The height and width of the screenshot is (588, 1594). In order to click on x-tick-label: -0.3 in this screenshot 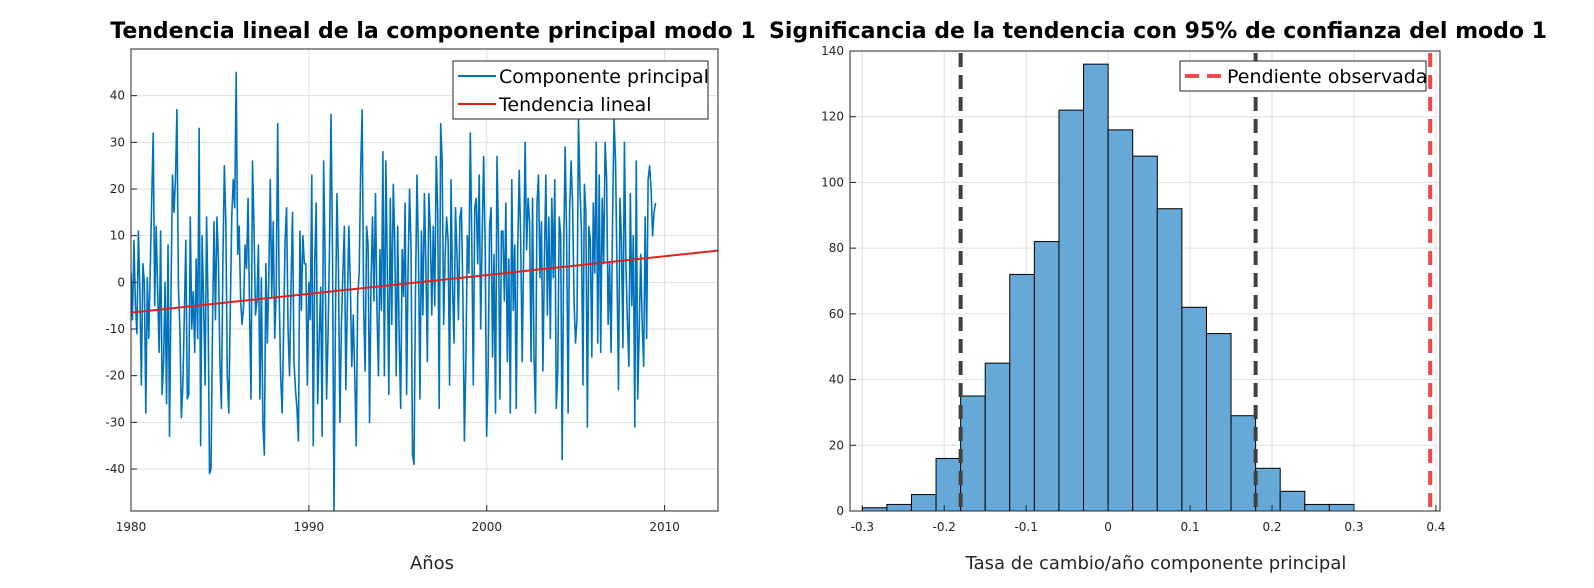, I will do `click(862, 527)`.